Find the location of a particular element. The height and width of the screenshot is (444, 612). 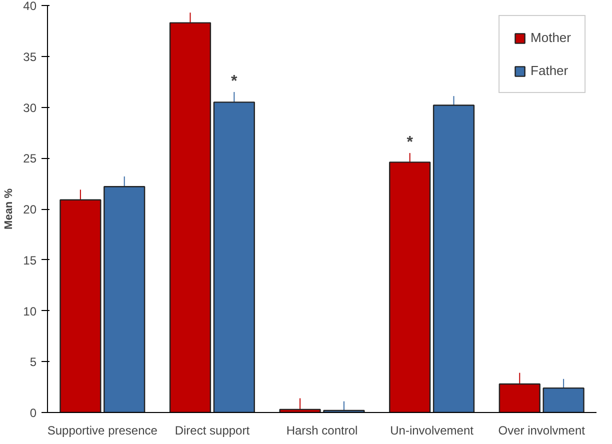

y-tick-label: 20 is located at coordinates (30, 209).